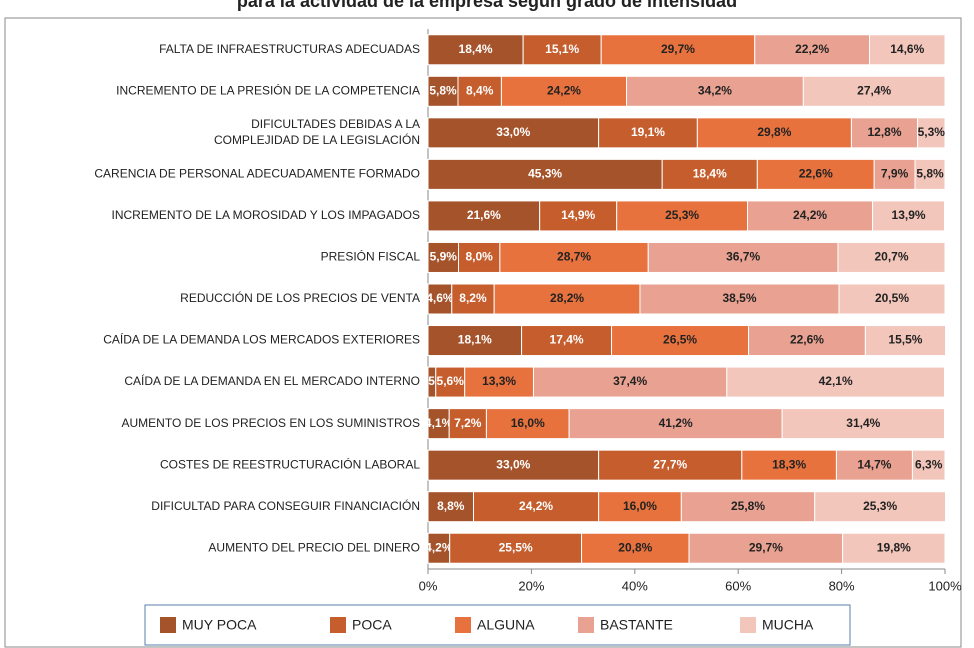 This screenshot has width=974, height=648. What do you see at coordinates (439, 547) in the screenshot?
I see `data-label: 4,2%` at bounding box center [439, 547].